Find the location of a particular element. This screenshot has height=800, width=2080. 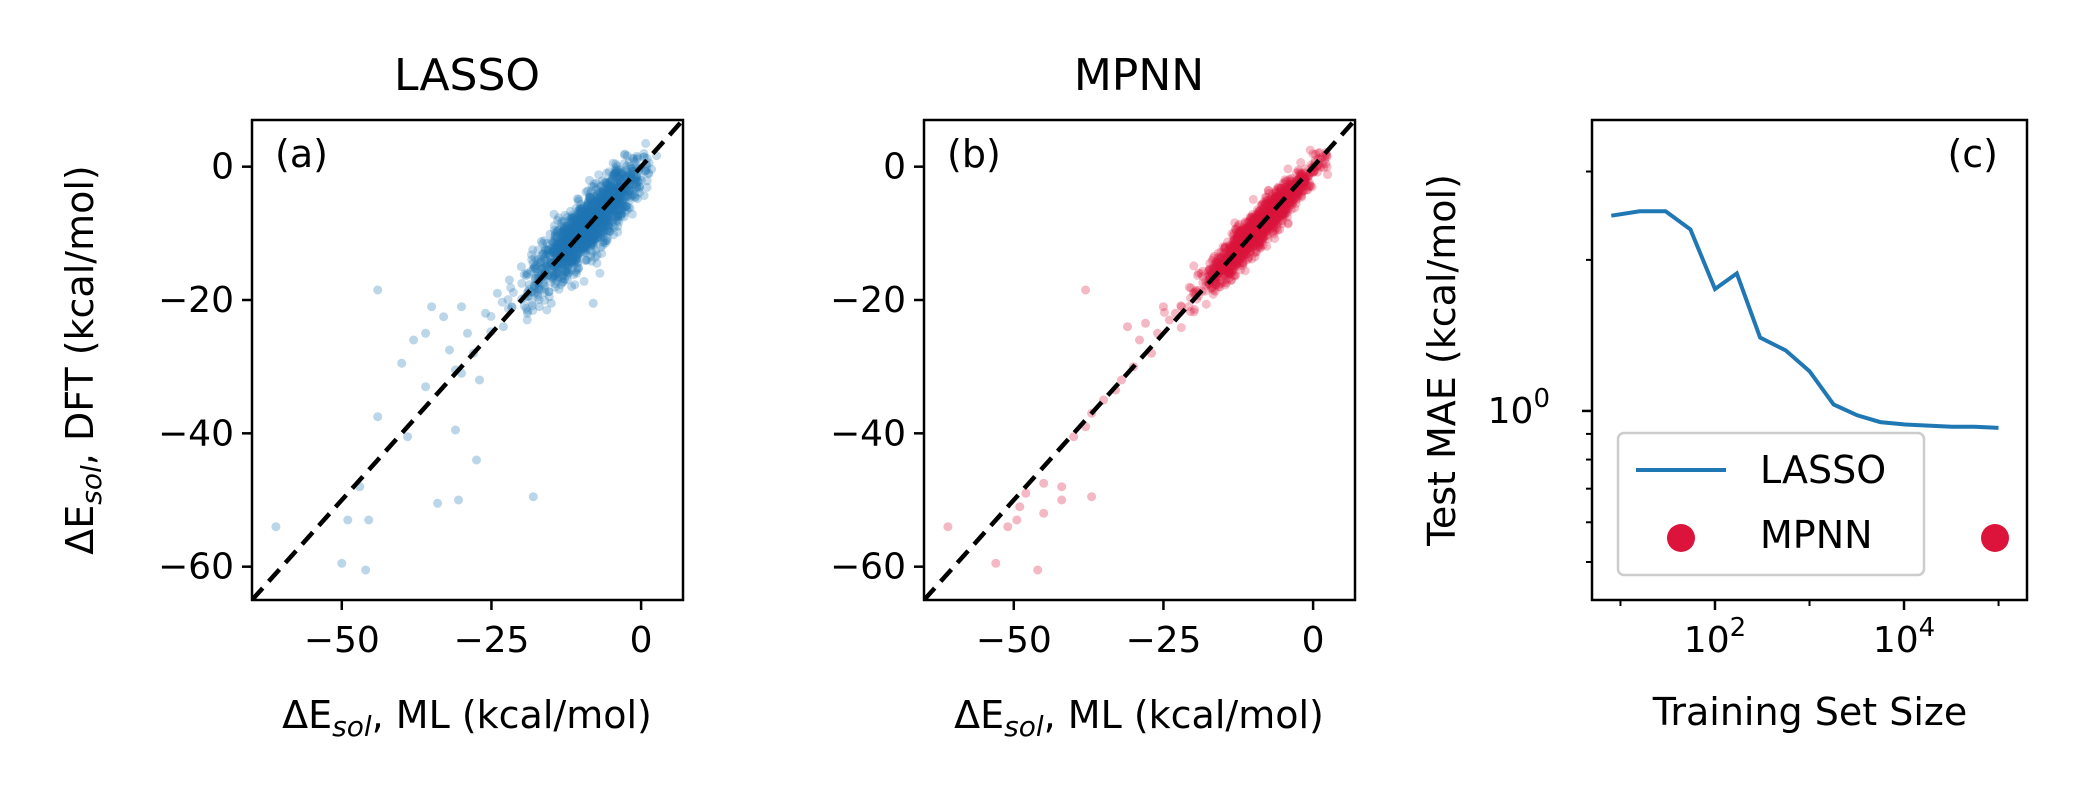

x-label-prefix: ΔE is located at coordinates (979, 715).